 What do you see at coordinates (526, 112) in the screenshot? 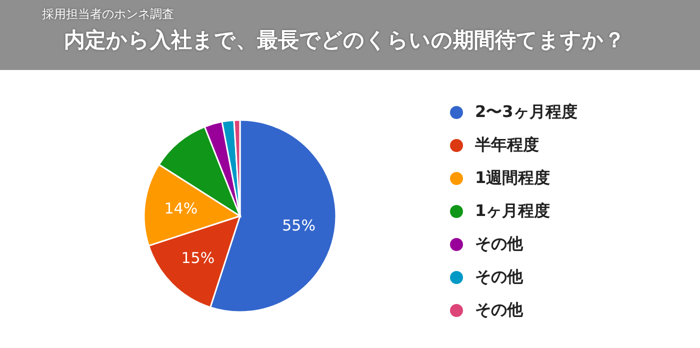
I see `legend-label: 2〜3ヶ月程度` at bounding box center [526, 112].